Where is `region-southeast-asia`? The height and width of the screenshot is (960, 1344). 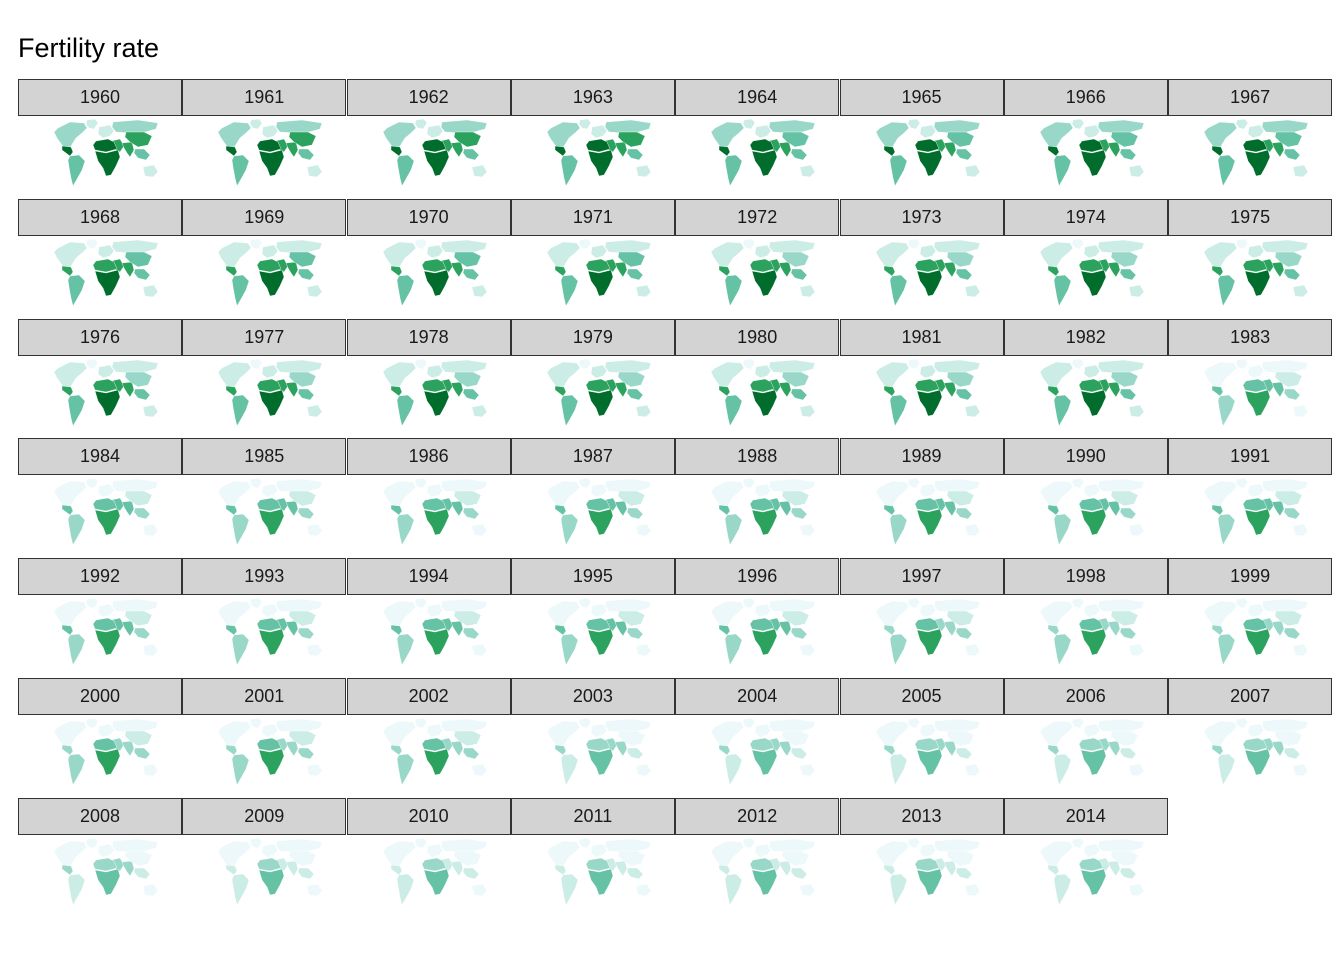 region-southeast-asia is located at coordinates (470, 514).